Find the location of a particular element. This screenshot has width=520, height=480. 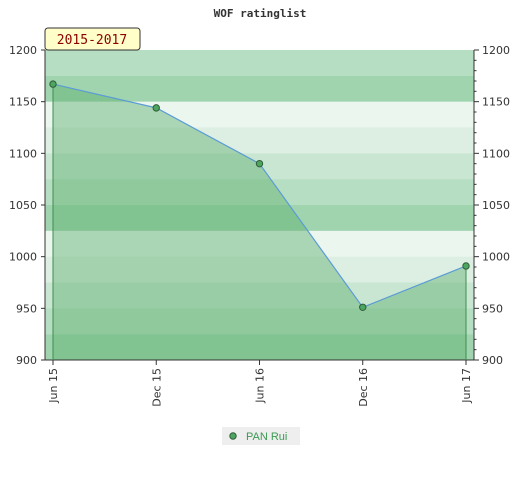

y-tick-label-left: 1150 is located at coordinates (23, 102).